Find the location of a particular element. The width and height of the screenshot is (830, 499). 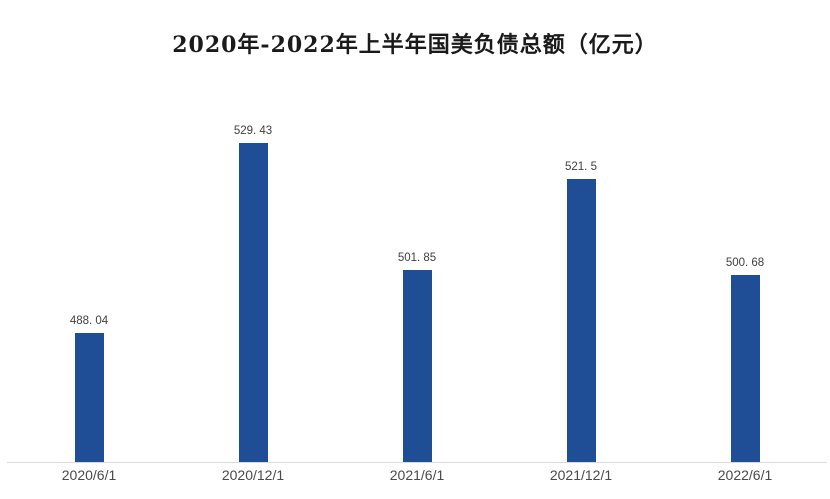

bar-group: 501. 85 is located at coordinates (417, 278).